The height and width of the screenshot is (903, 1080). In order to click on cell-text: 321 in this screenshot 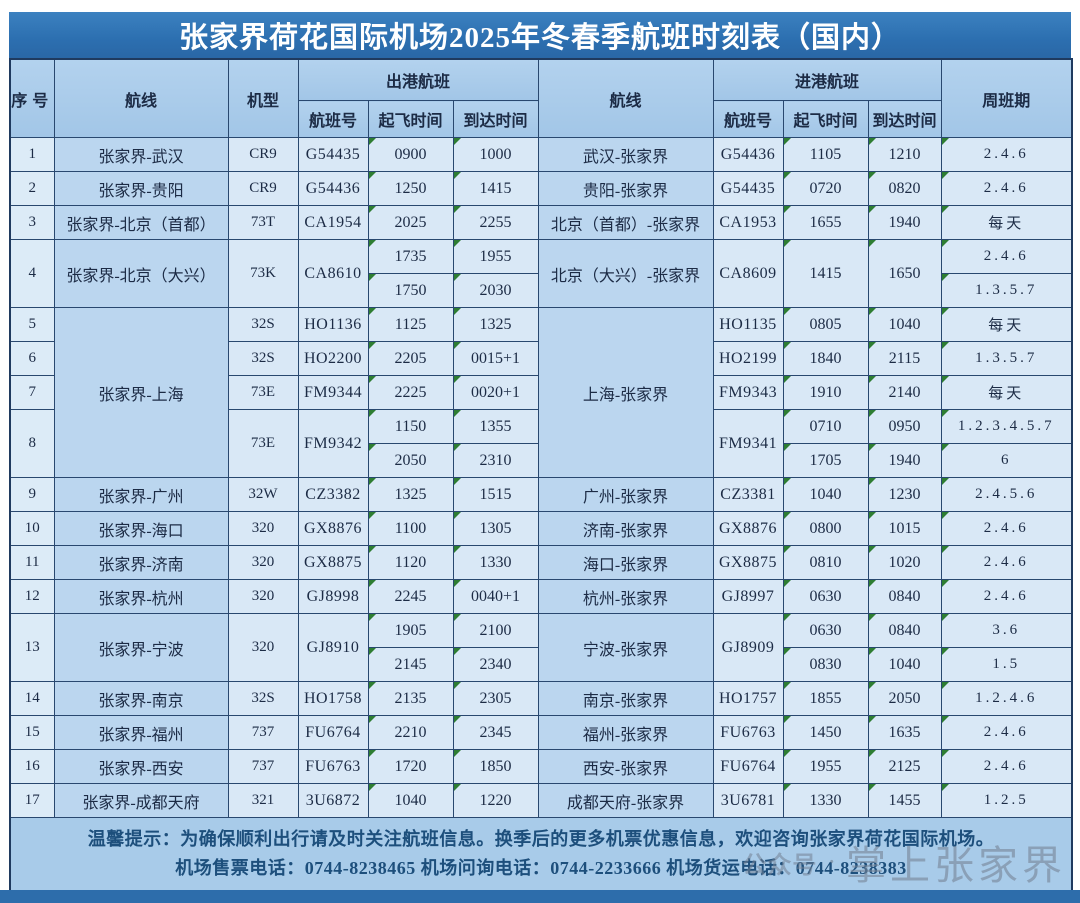, I will do `click(263, 800)`.